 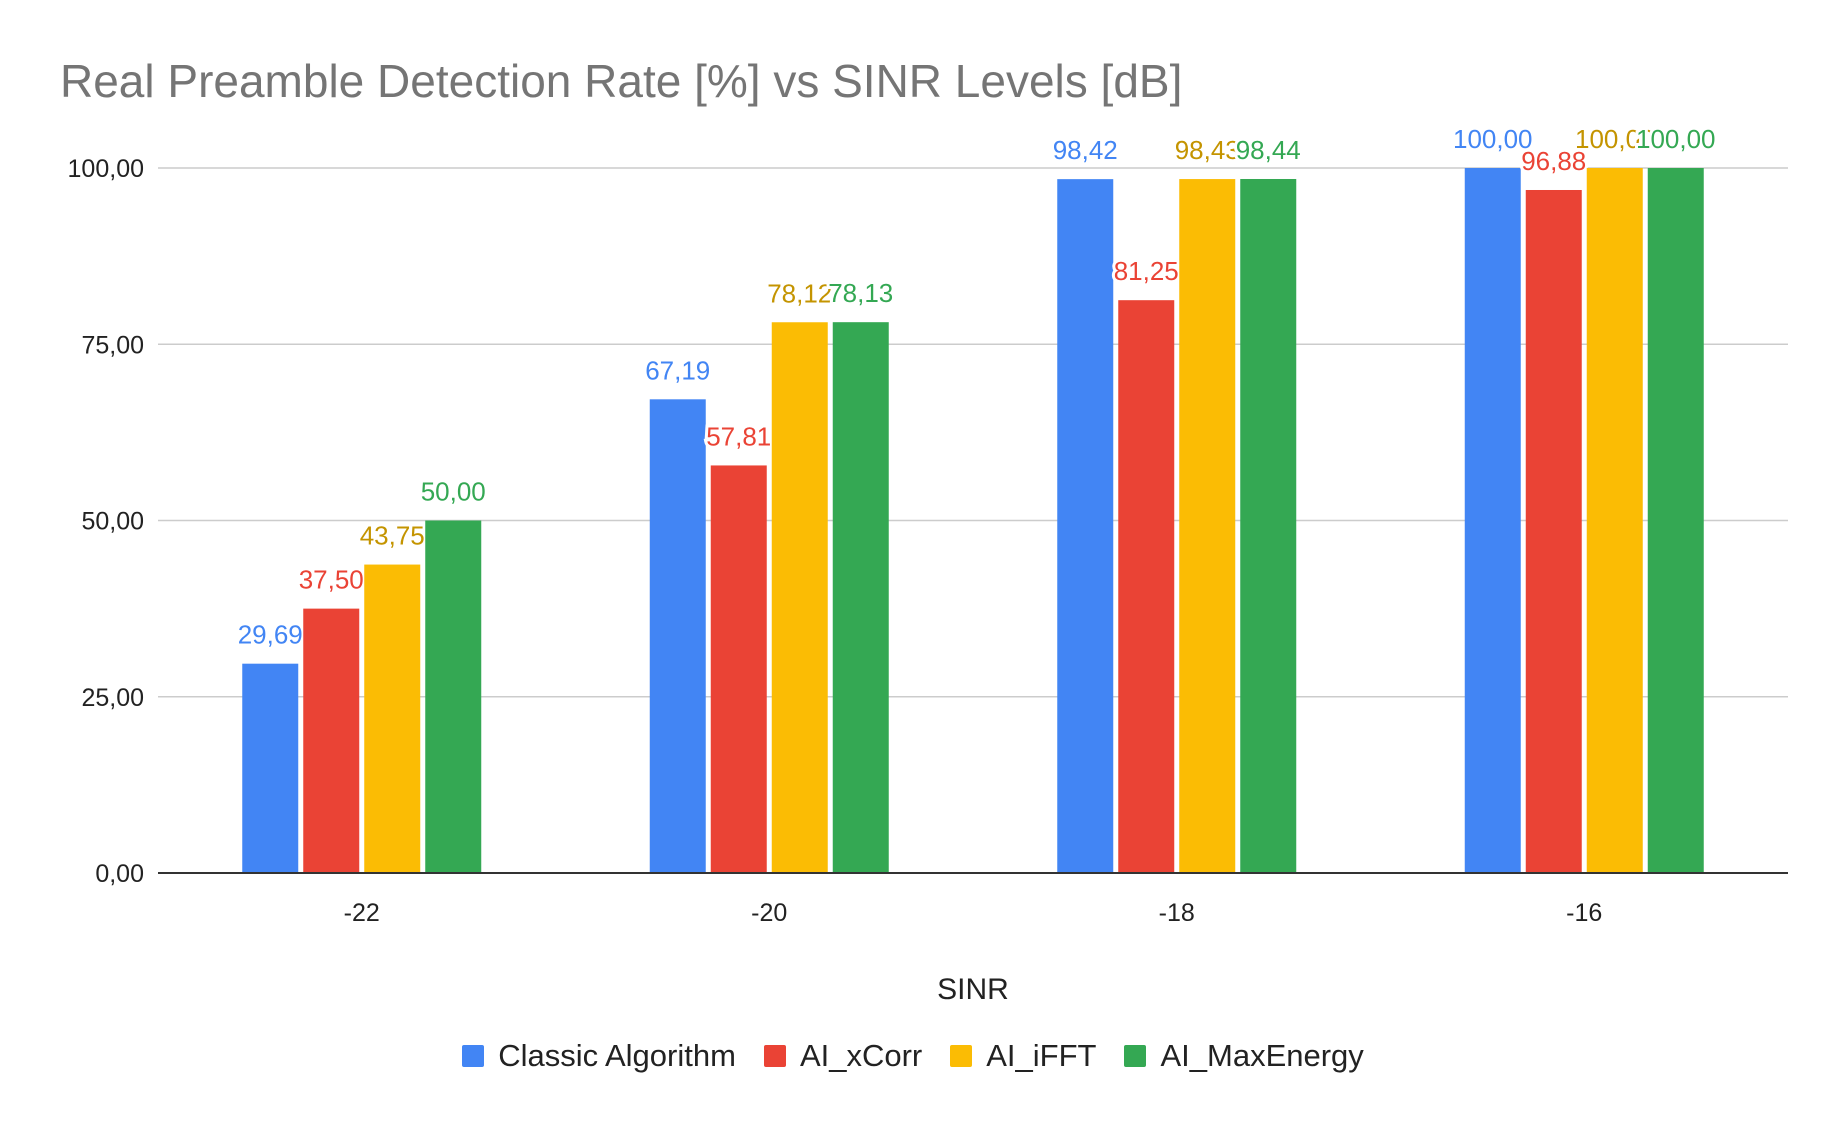 I want to click on data-label: 57,81, so click(x=738, y=436).